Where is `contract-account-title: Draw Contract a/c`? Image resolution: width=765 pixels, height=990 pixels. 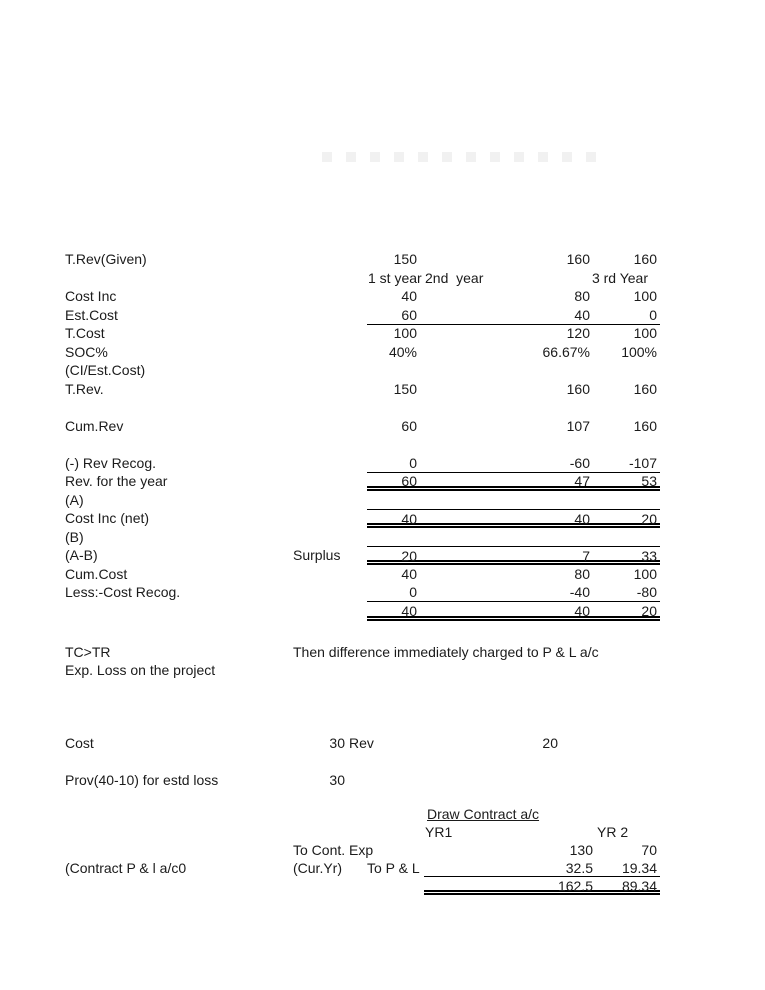 contract-account-title: Draw Contract a/c is located at coordinates (483, 814).